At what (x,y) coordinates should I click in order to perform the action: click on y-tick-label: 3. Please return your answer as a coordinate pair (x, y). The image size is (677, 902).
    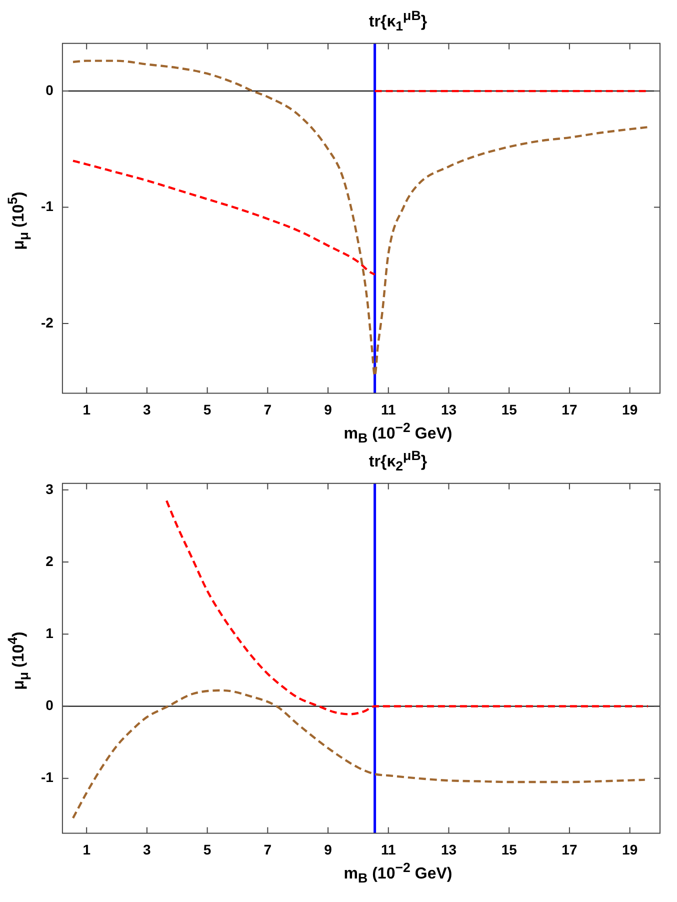
    Looking at the image, I should click on (50, 488).